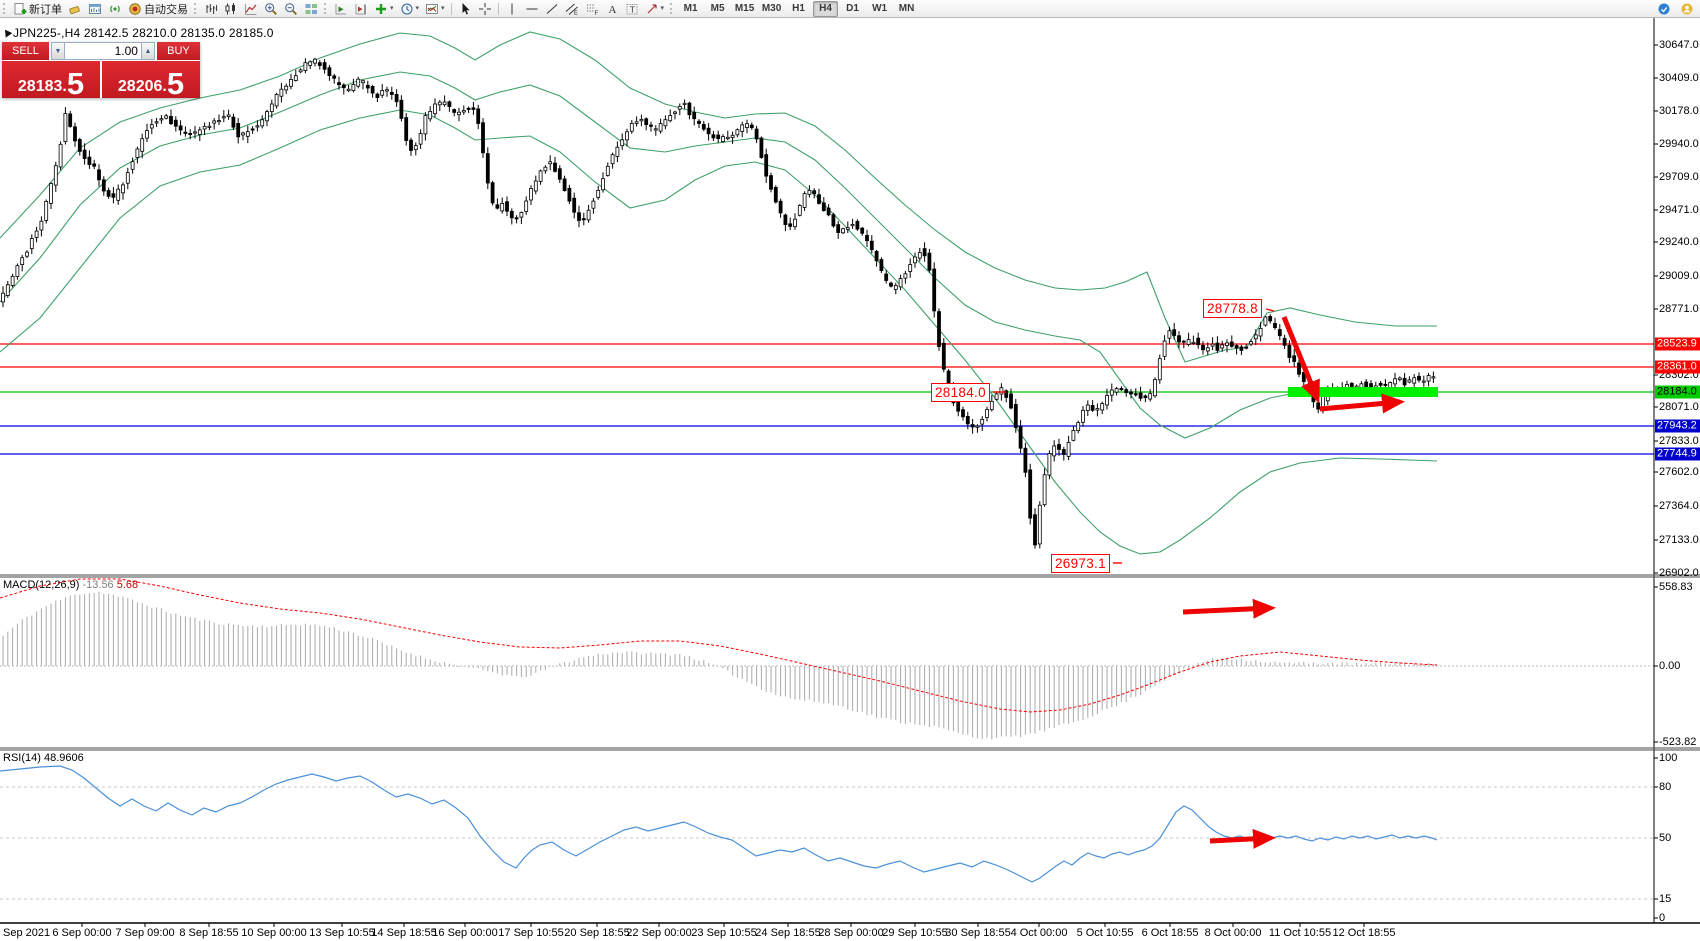 The image size is (1700, 941). Describe the element at coordinates (57, 51) in the screenshot. I see `volume-decrease-button: ▼` at that location.